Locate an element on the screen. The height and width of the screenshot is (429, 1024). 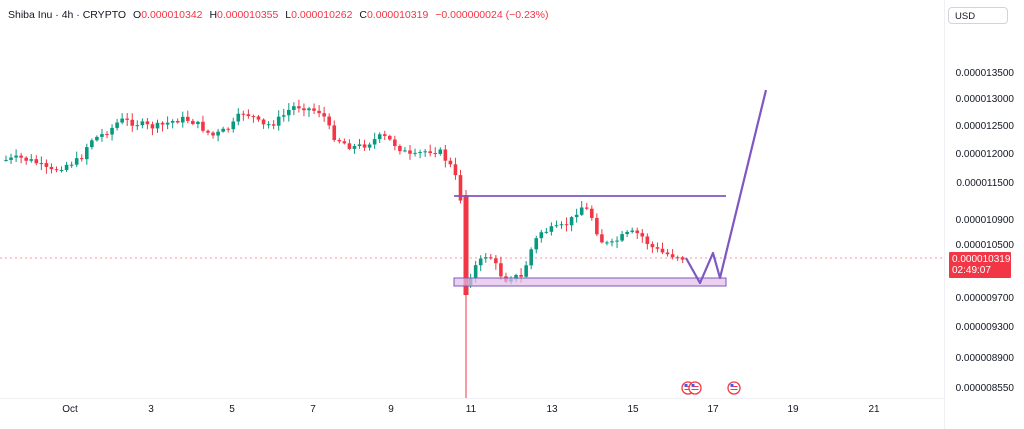
high-label: H is located at coordinates (213, 15).